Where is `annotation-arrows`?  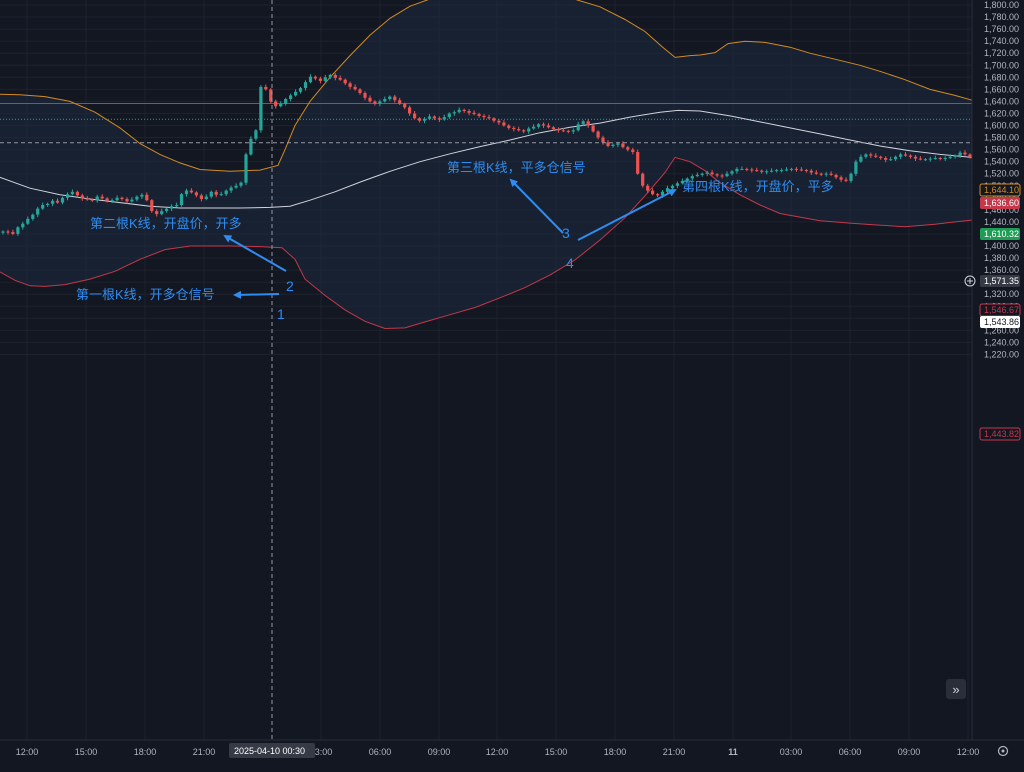
annotation-arrows is located at coordinates (450, 238).